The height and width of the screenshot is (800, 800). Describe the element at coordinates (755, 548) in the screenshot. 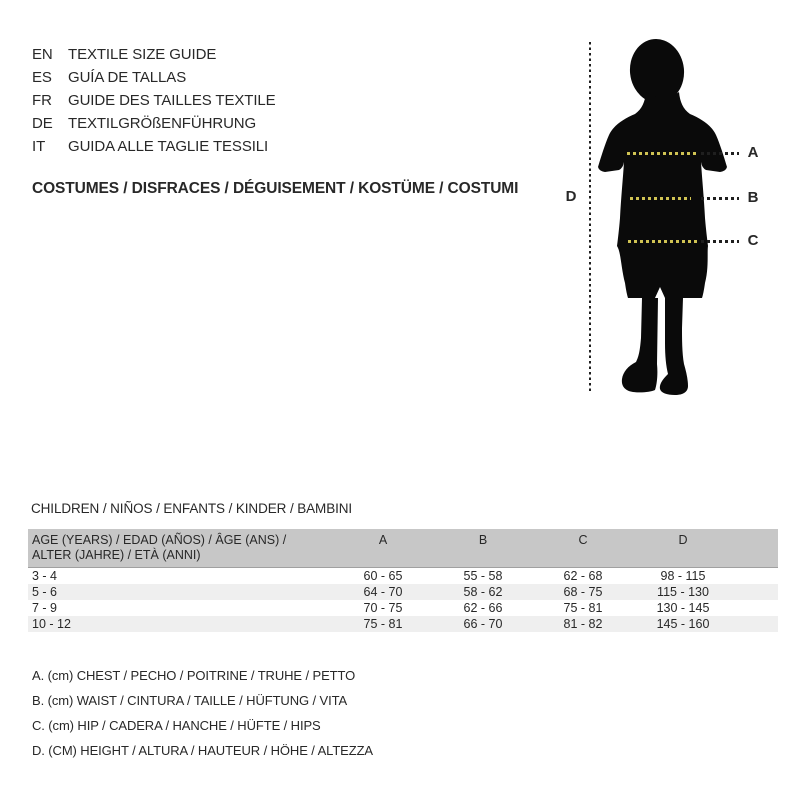

I see `header-filler` at that location.